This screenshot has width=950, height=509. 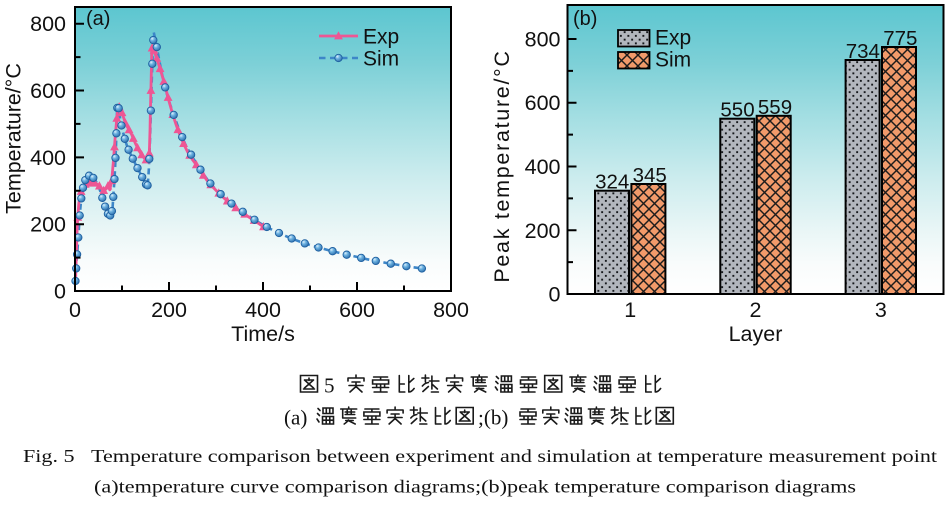 I want to click on svg-text: Time/s, so click(x=263, y=334).